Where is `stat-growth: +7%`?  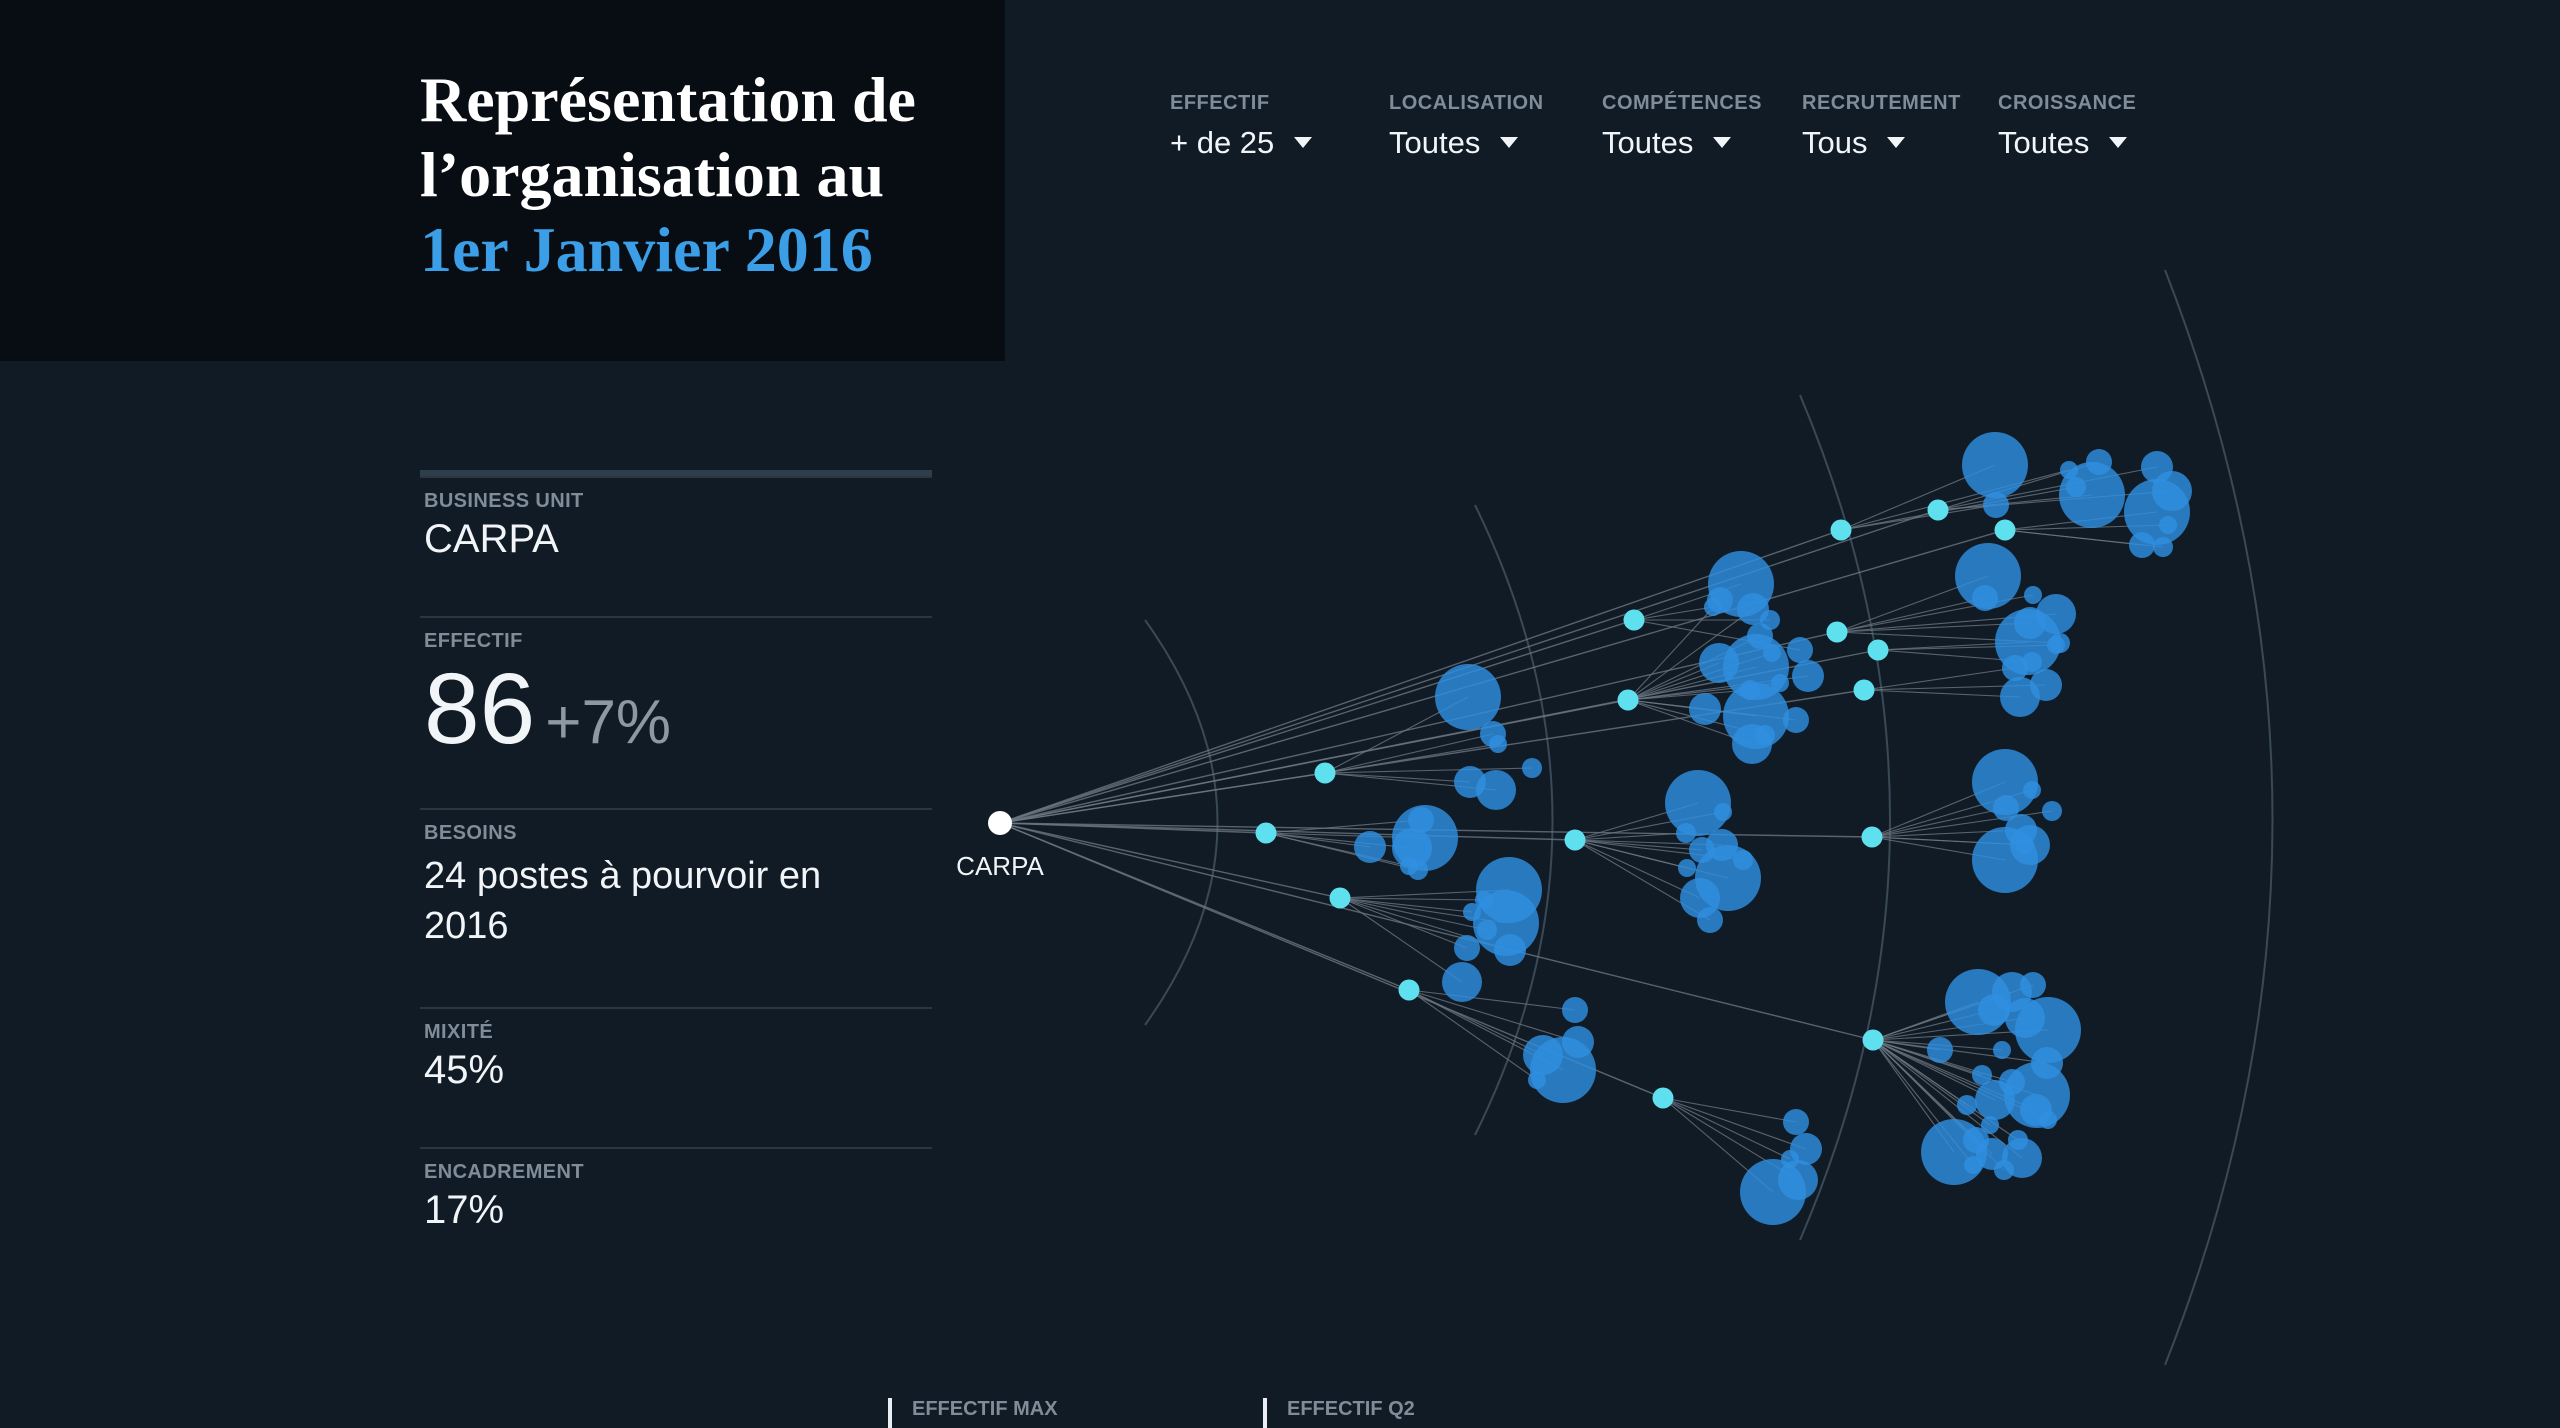 stat-growth: +7% is located at coordinates (608, 722).